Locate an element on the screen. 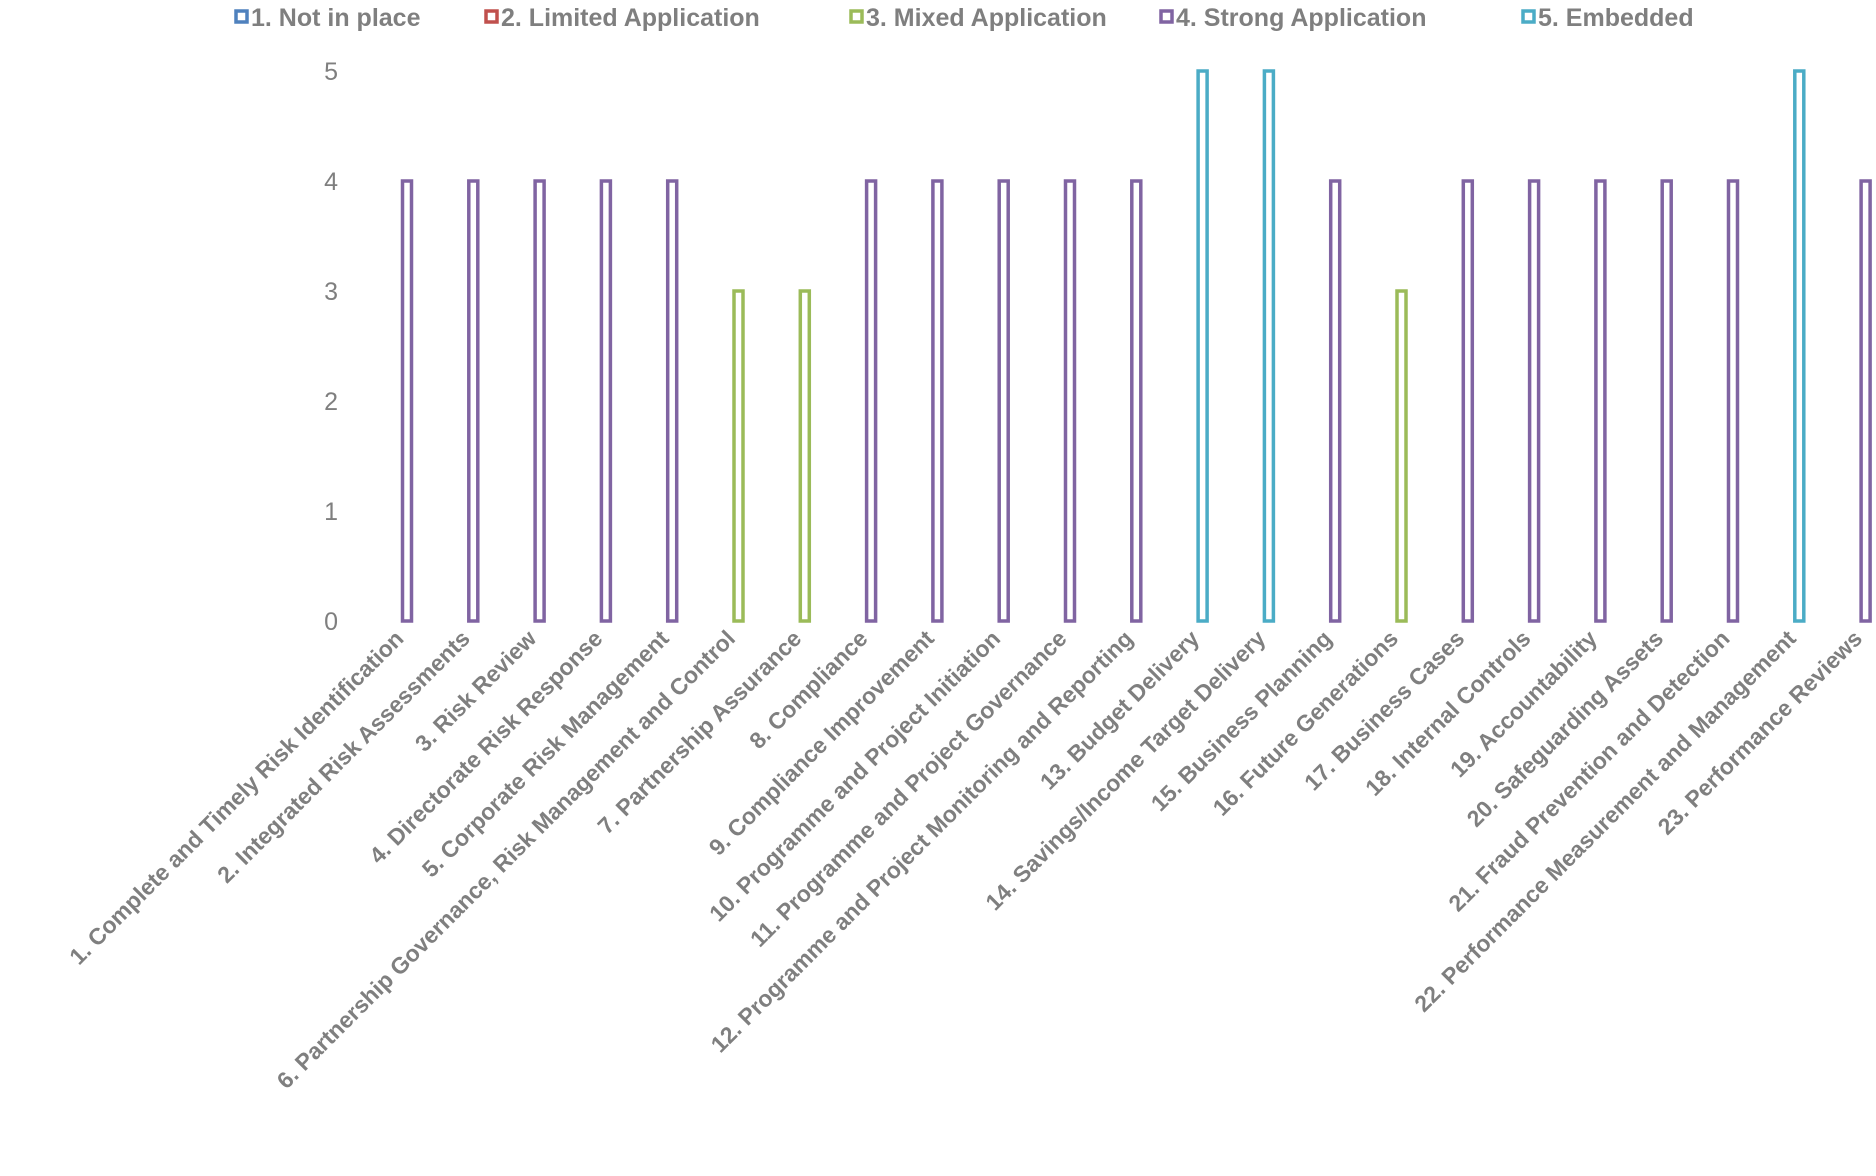 The width and height of the screenshot is (1876, 1176). x-tick-label: 8. Compliance is located at coordinates (808, 689).